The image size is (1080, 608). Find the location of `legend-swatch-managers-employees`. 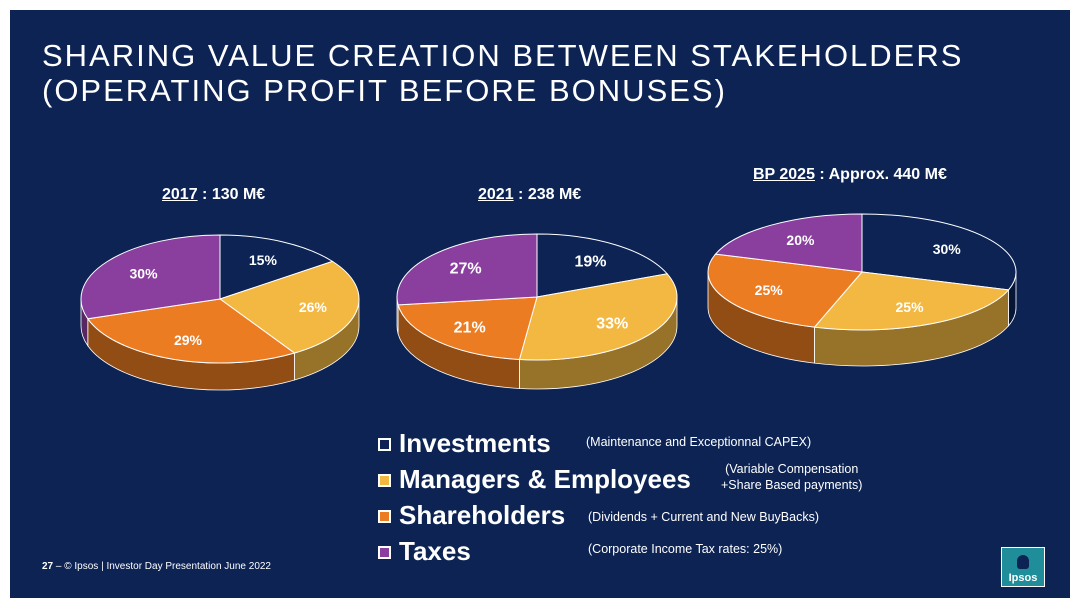

legend-swatch-managers-employees is located at coordinates (384, 480).